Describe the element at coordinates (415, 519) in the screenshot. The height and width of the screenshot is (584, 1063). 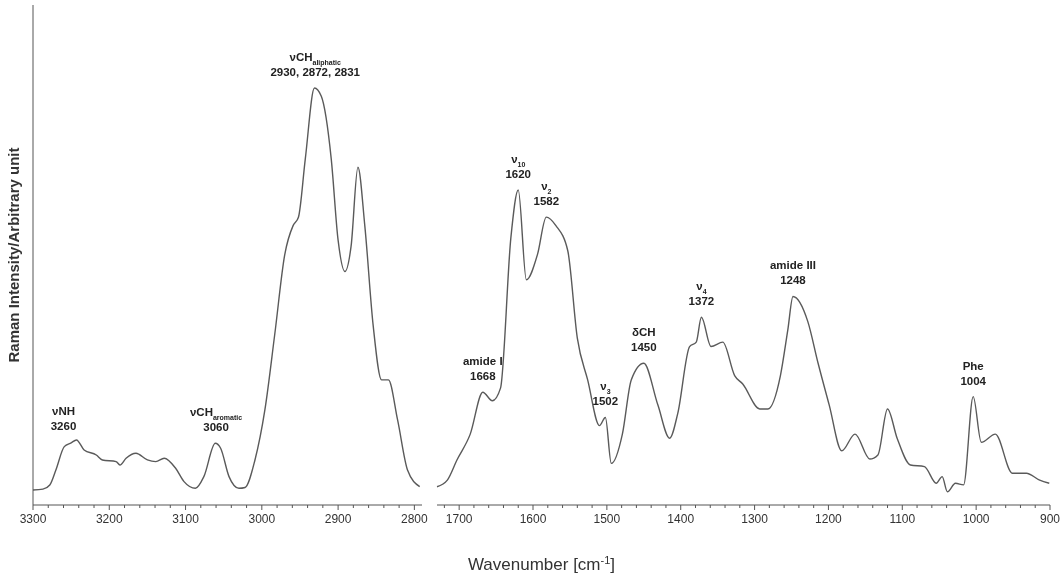
I see `x-tick-label: 2800` at that location.